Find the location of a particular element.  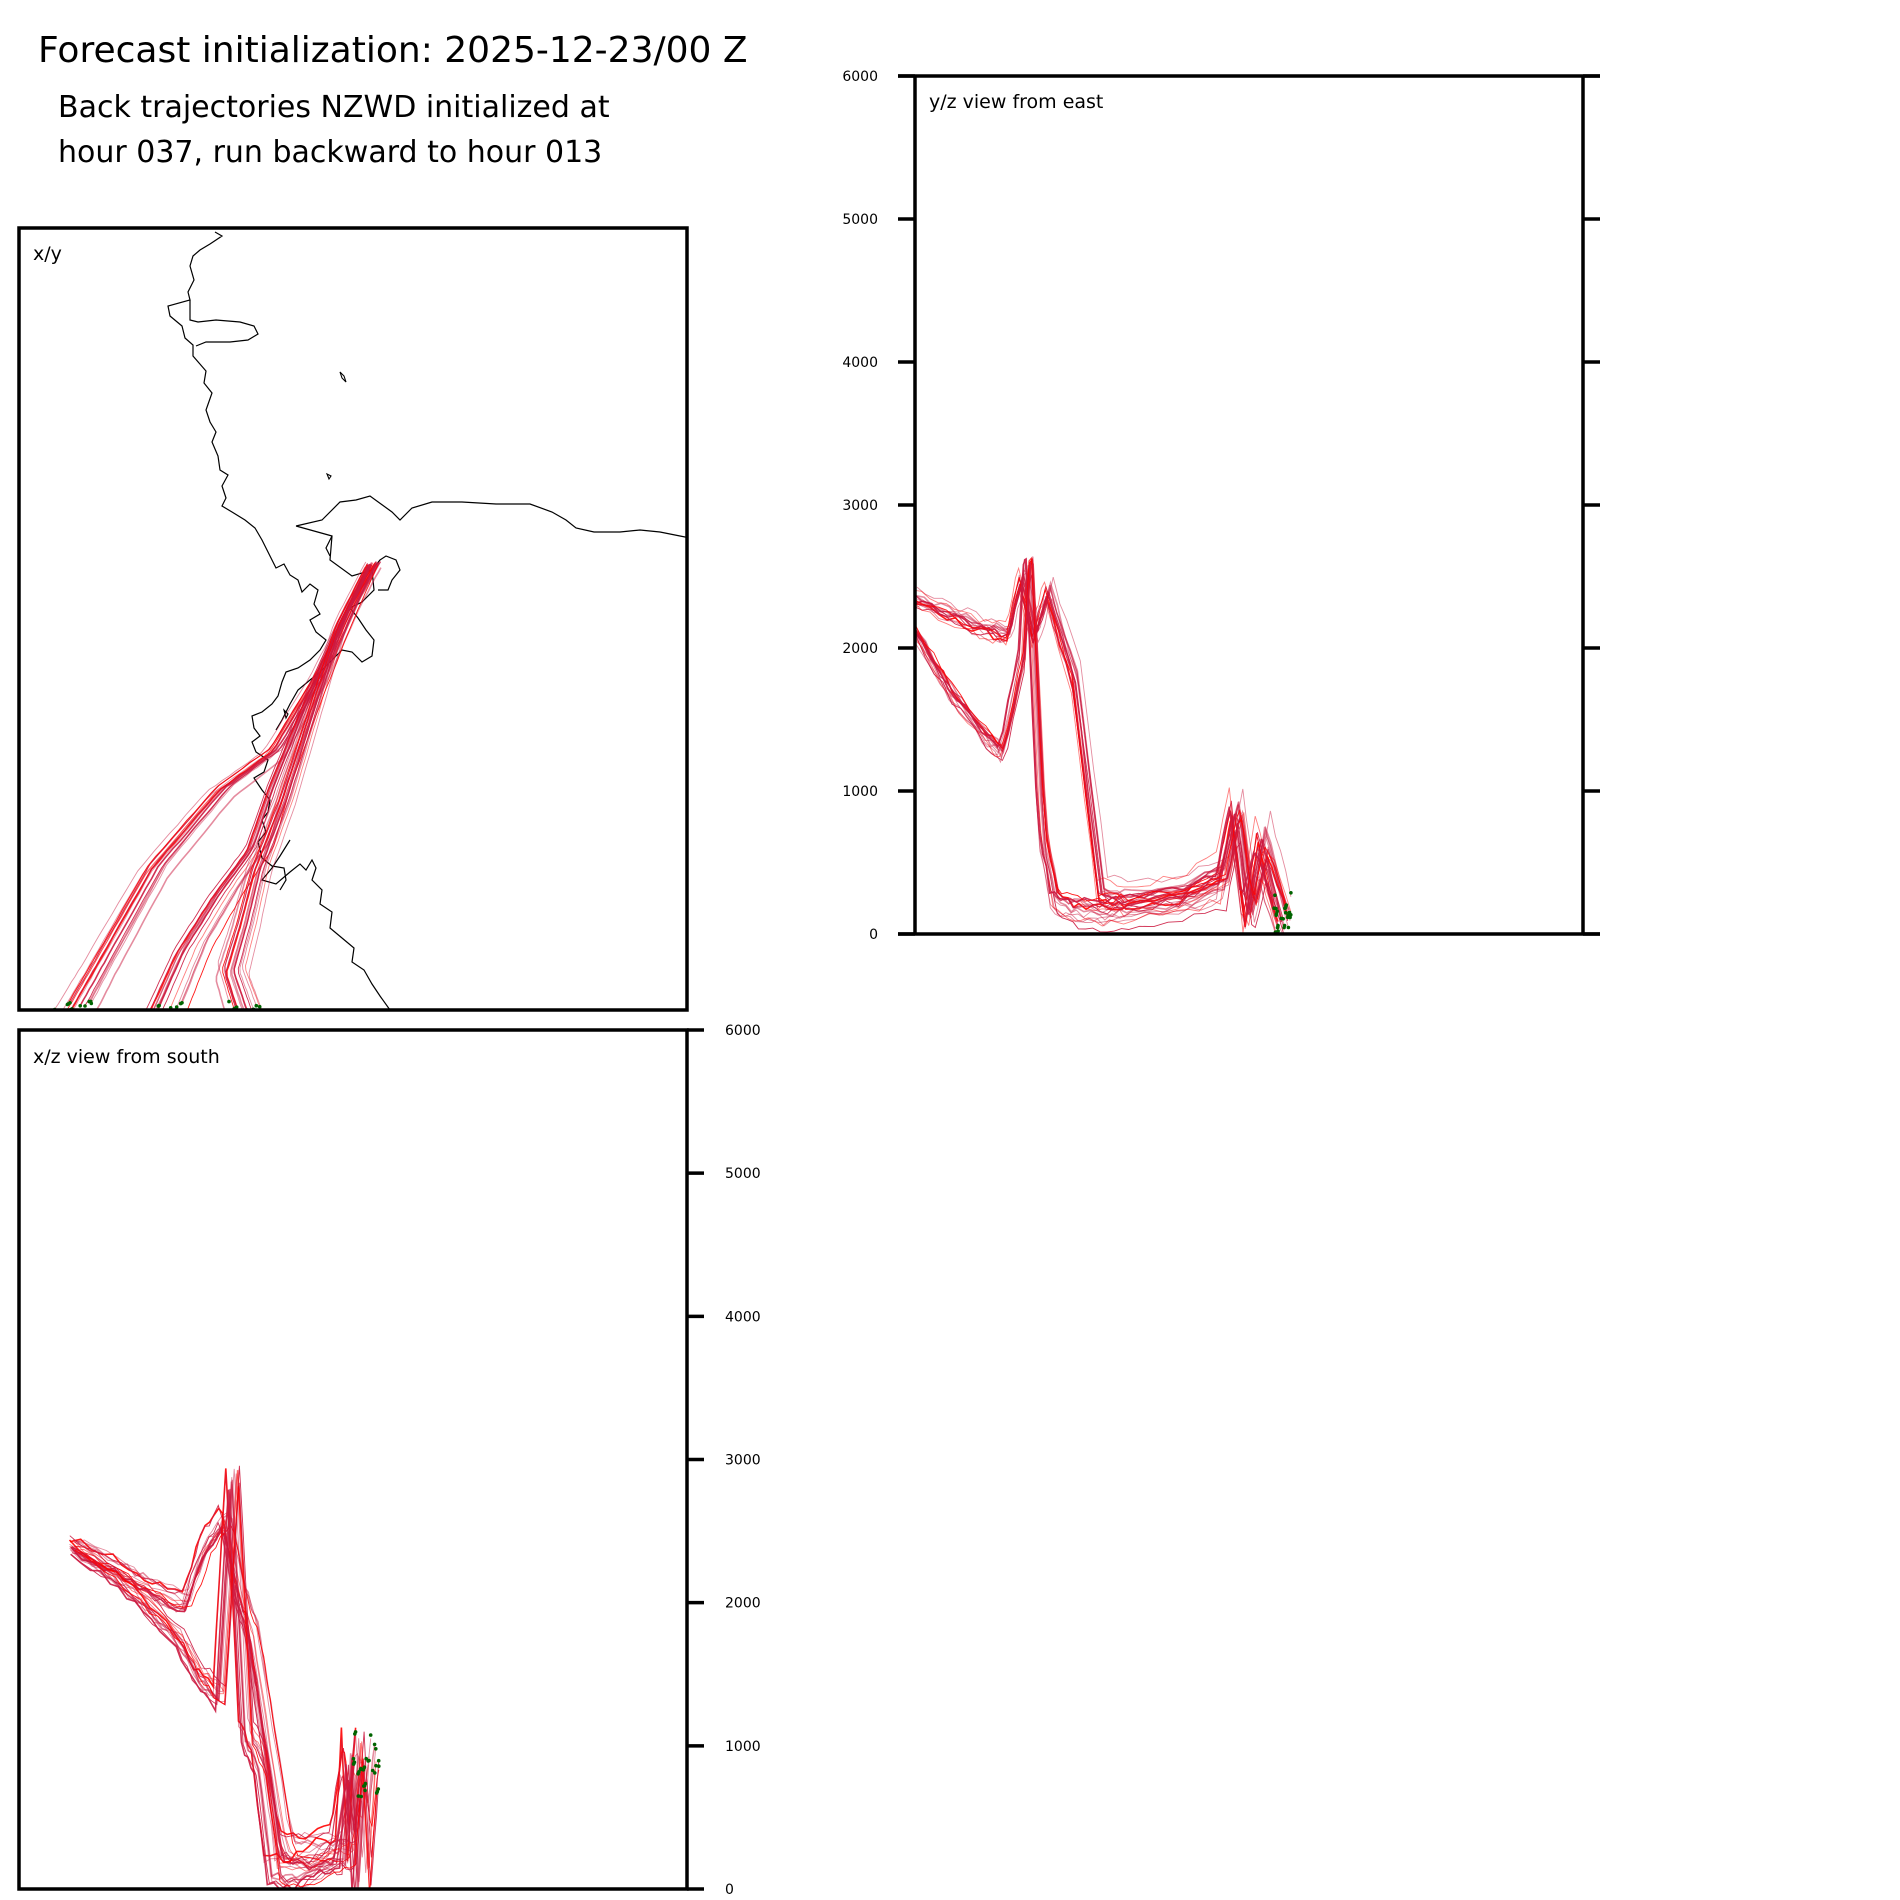

coastline-south is located at coordinates (325, 924).